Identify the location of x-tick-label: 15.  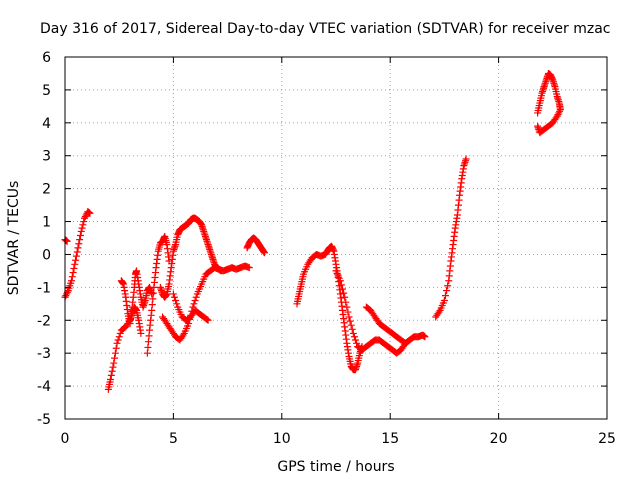
(390, 439).